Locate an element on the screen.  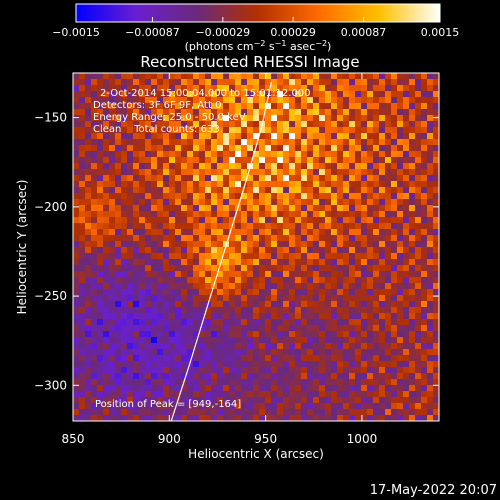
y-tick-label: −250 is located at coordinates (50, 296).